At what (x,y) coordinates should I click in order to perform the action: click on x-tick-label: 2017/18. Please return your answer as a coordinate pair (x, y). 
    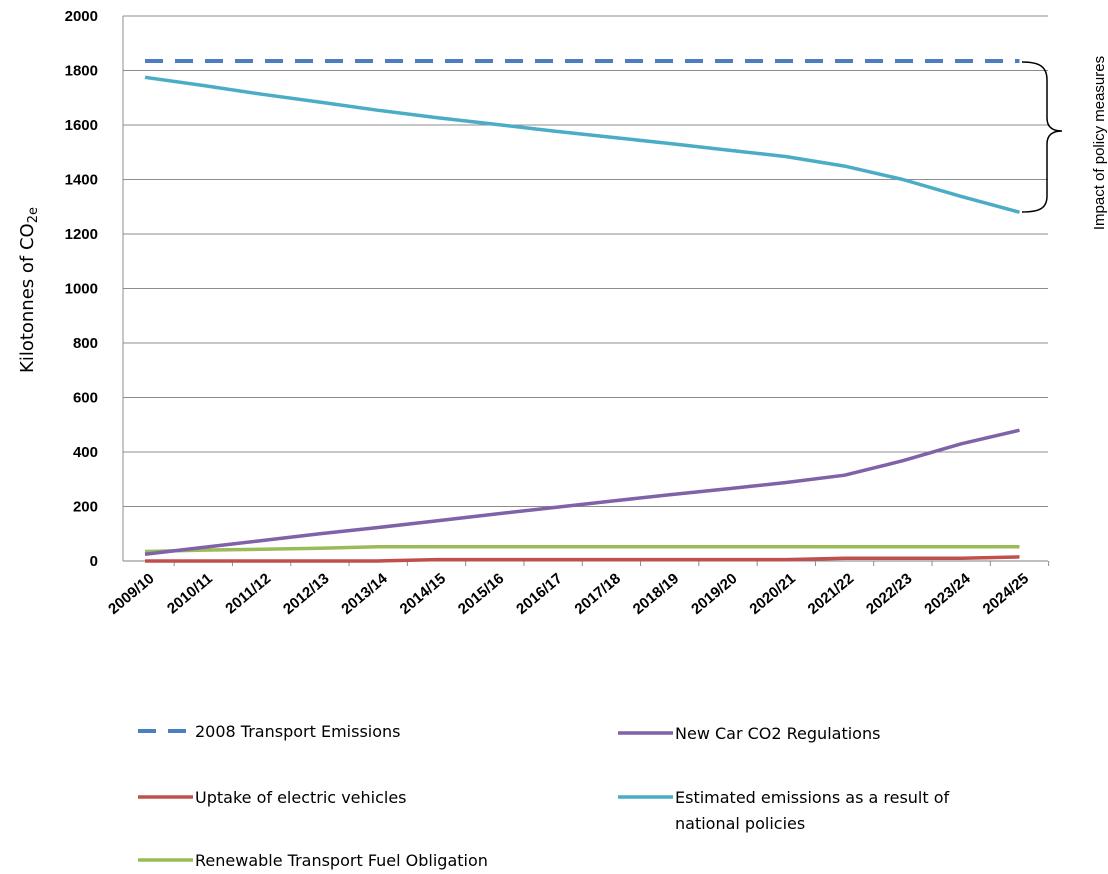
    Looking at the image, I should click on (597, 594).